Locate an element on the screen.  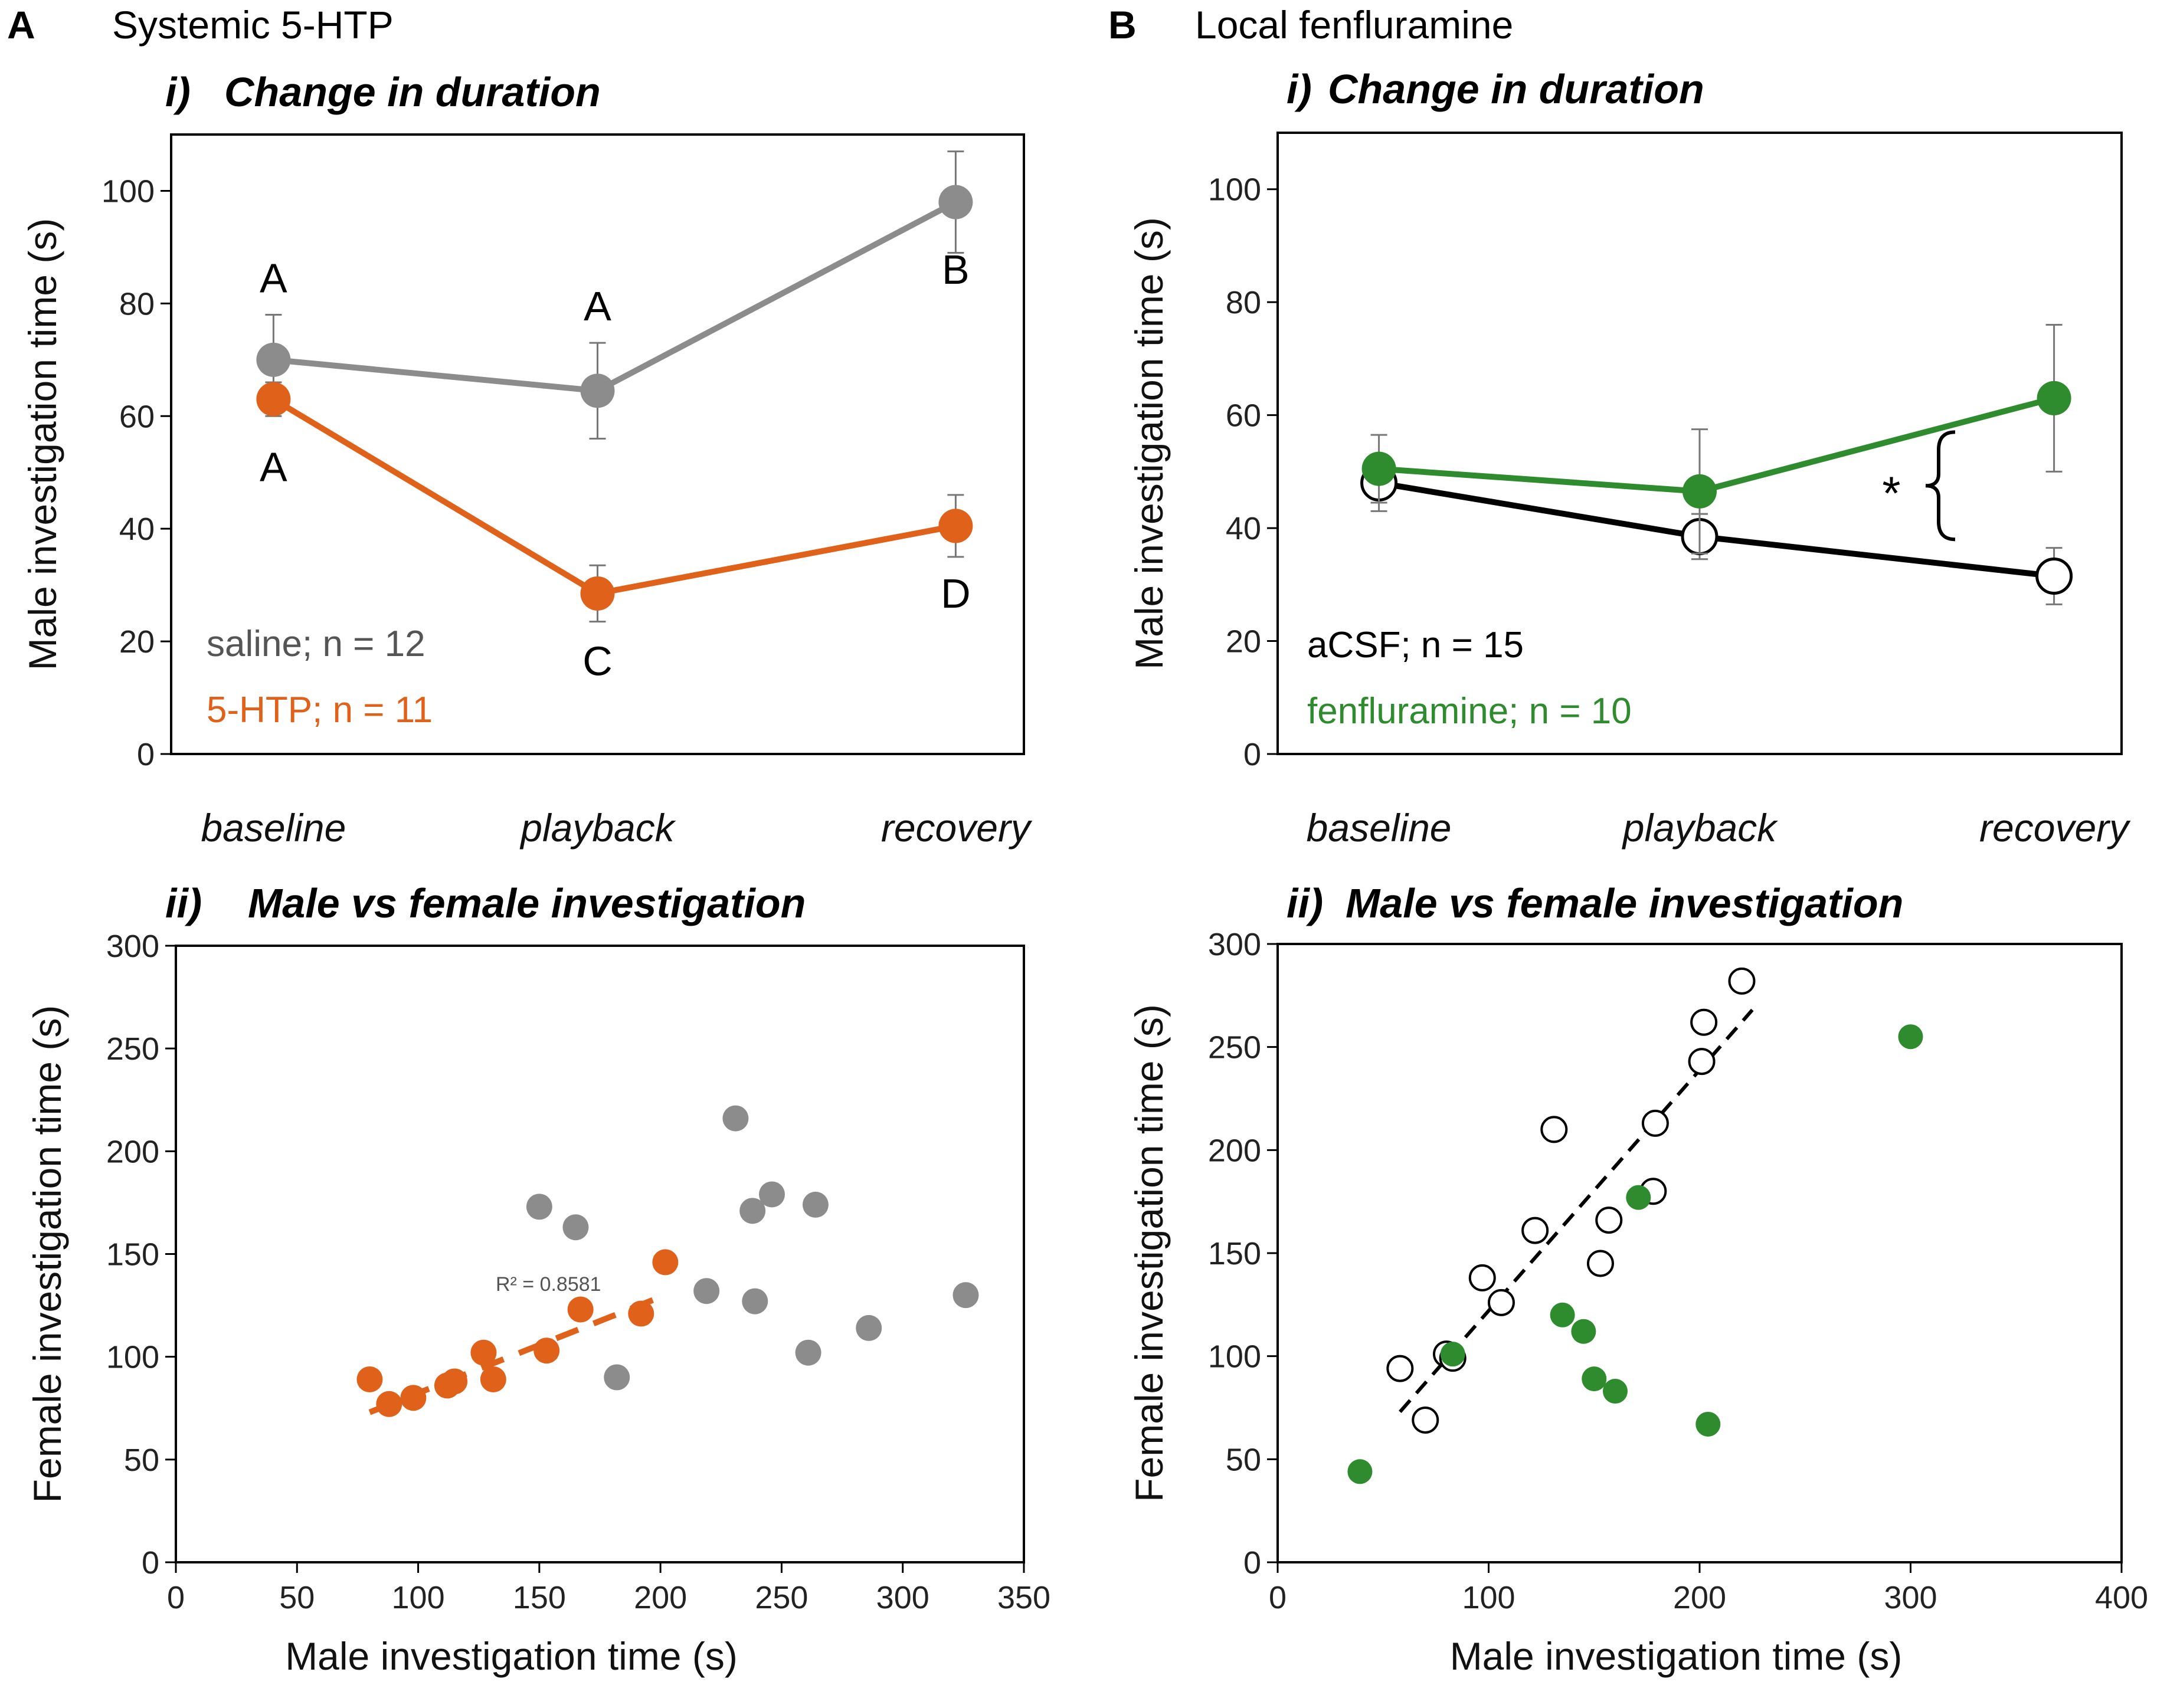
panel-a-title: Systemic 5-HTP is located at coordinates (253, 25).